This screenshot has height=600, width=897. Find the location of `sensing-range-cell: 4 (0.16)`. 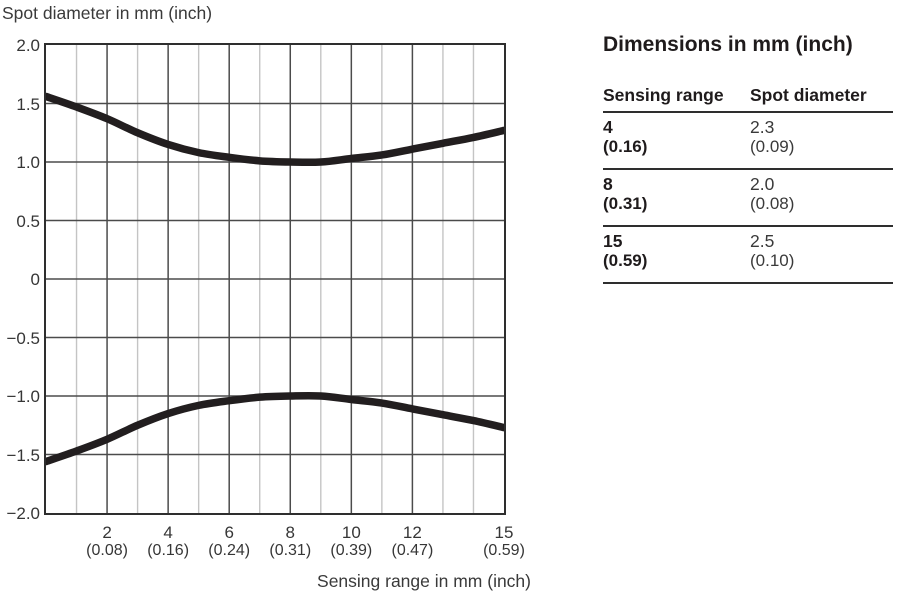

sensing-range-cell: 4 (0.16) is located at coordinates (676, 137).